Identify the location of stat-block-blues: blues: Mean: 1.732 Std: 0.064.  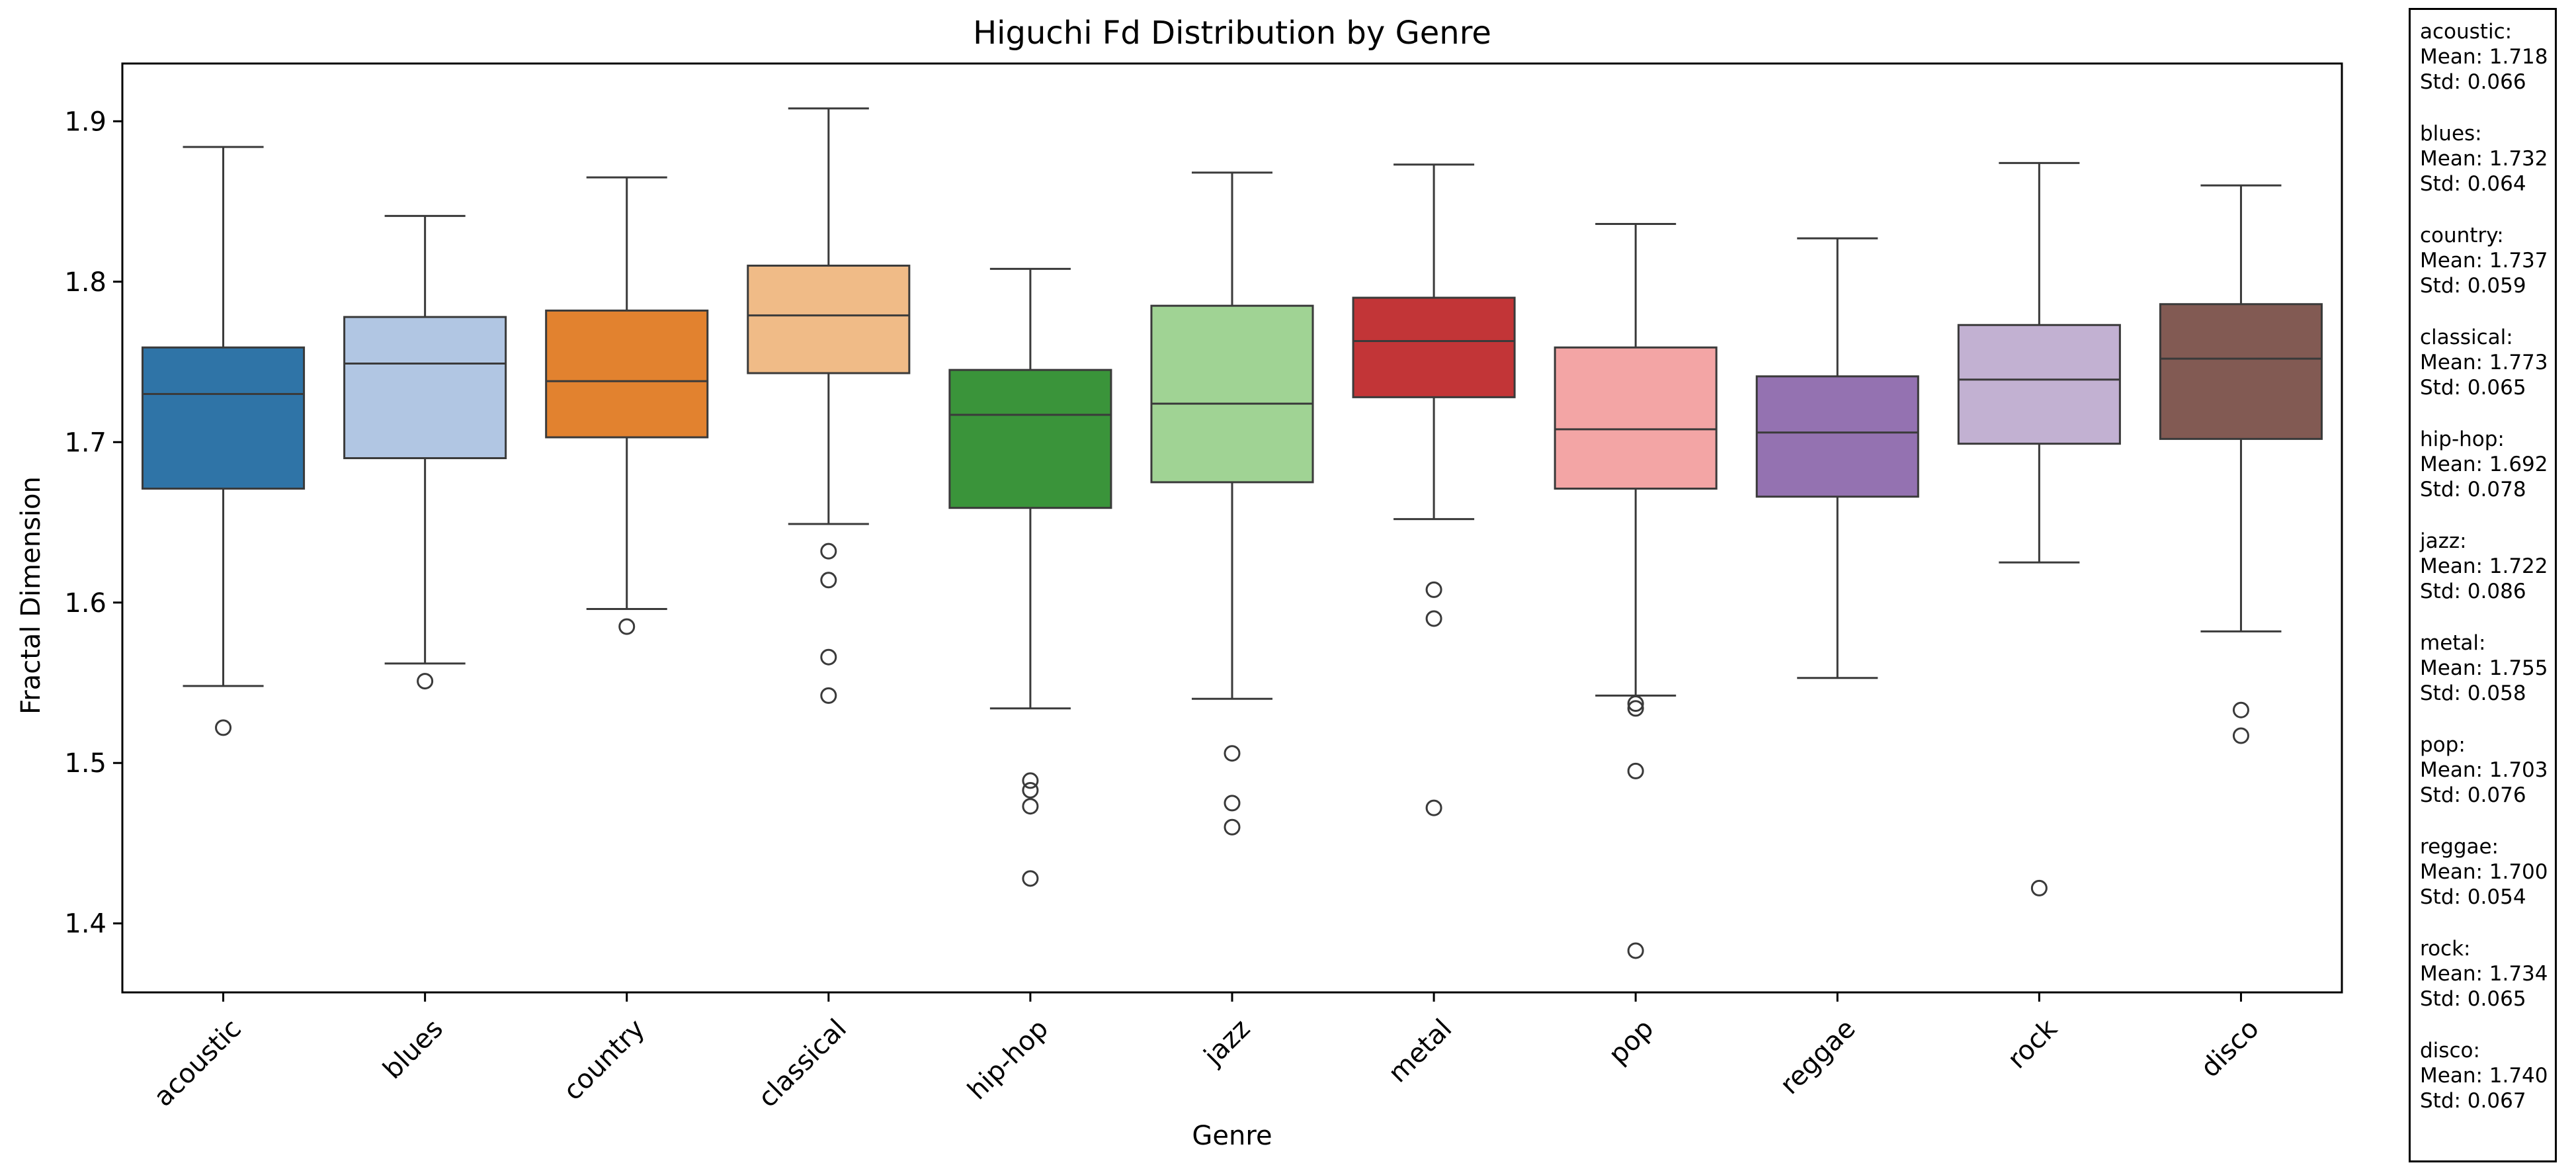
(2487, 158).